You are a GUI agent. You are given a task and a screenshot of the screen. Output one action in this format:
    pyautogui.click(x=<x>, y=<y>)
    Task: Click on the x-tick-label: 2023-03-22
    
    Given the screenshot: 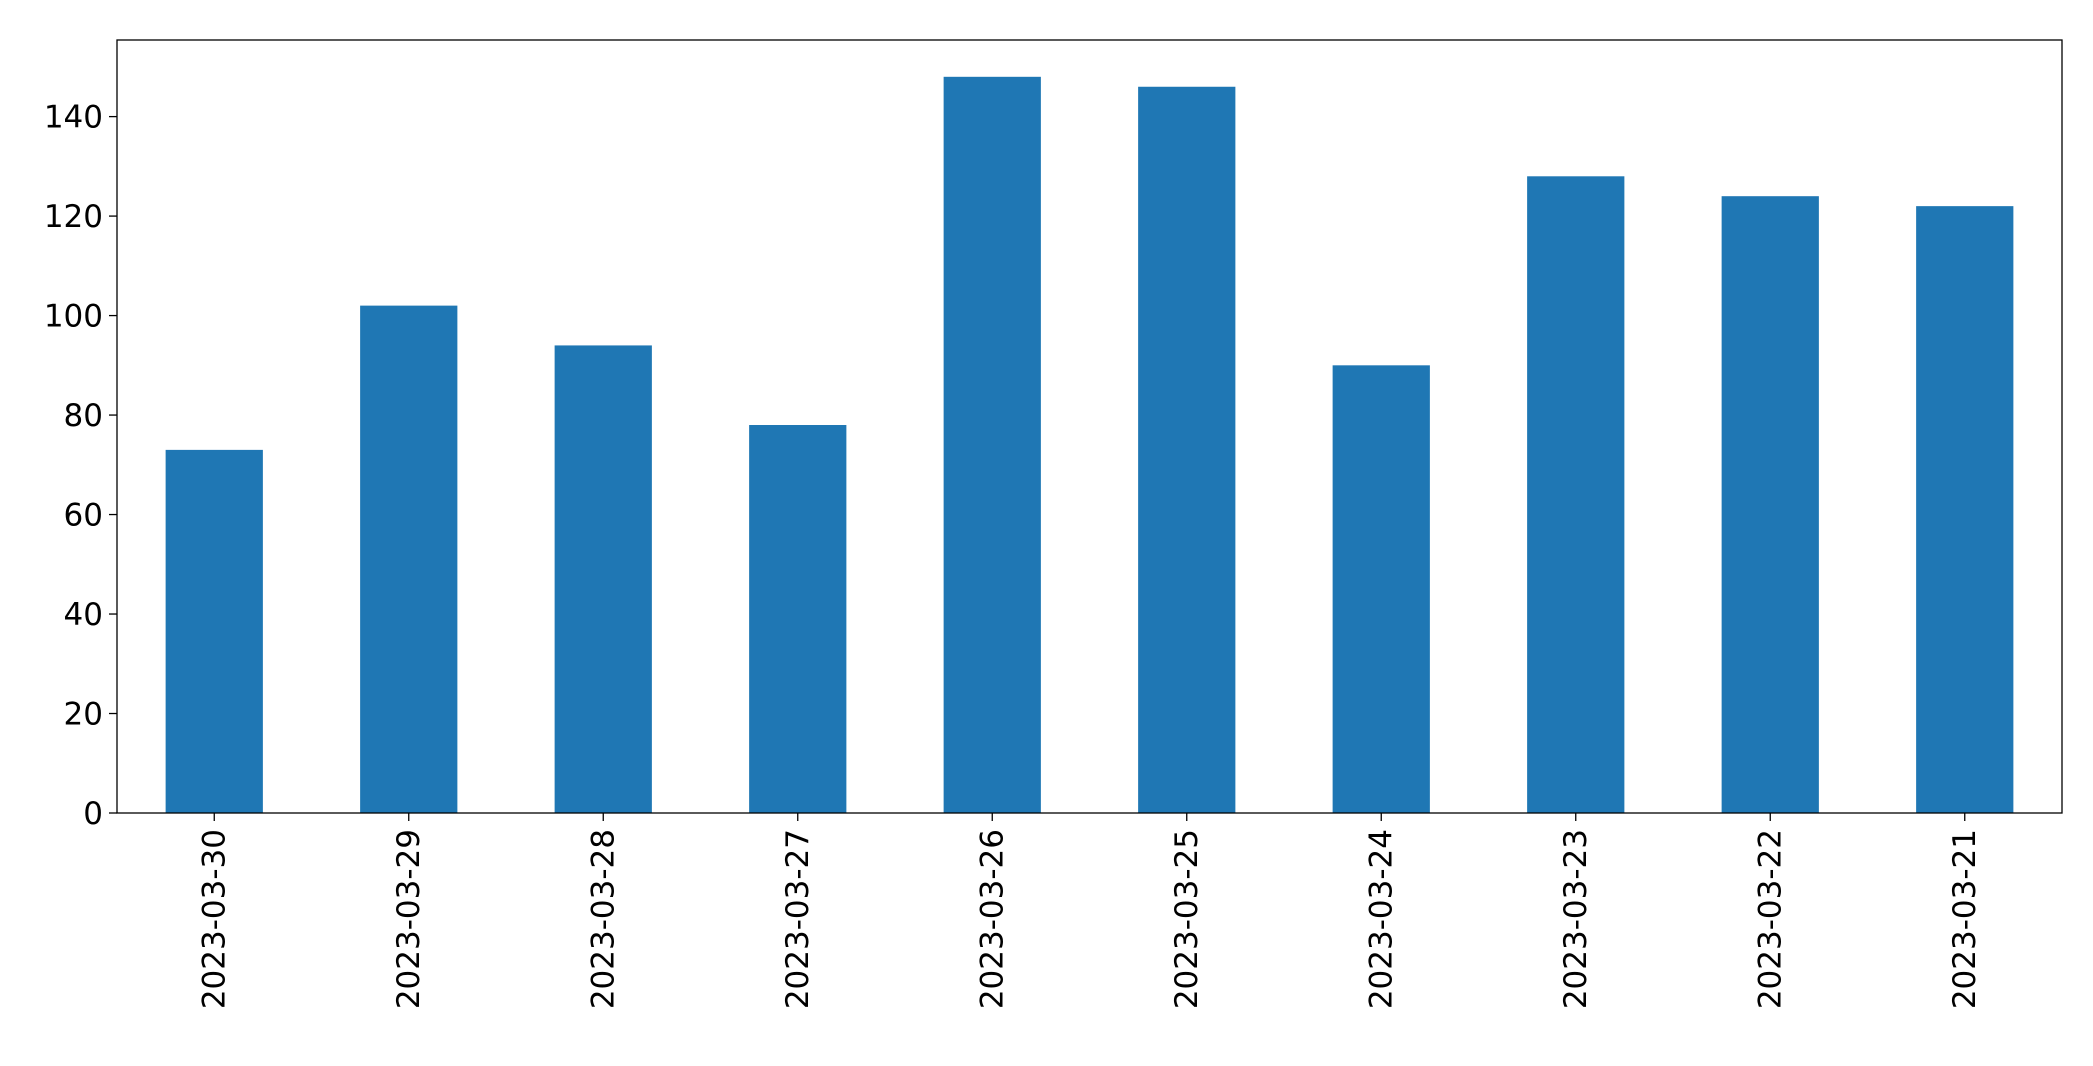 What is the action you would take?
    pyautogui.click(x=1770, y=919)
    